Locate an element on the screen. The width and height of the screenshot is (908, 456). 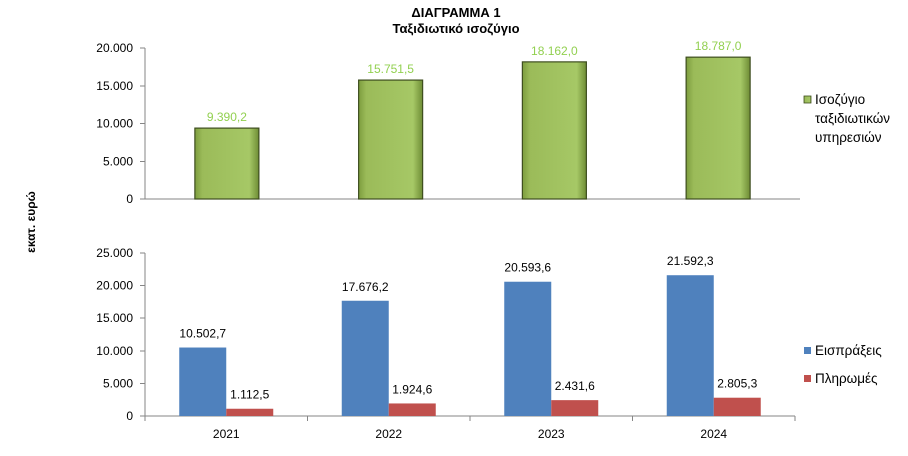
legend-label-balance: Ισοζύγιο ταξιδιωτικών υπηρεσιών is located at coordinates (852, 118).